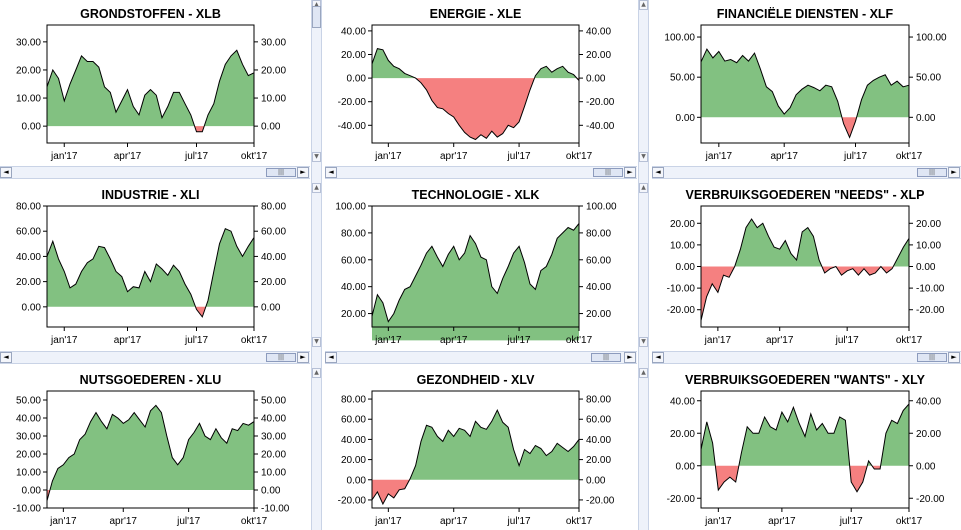 This screenshot has height=530, width=961. I want to click on y-tick-label-left: 50.00, so click(682, 78).